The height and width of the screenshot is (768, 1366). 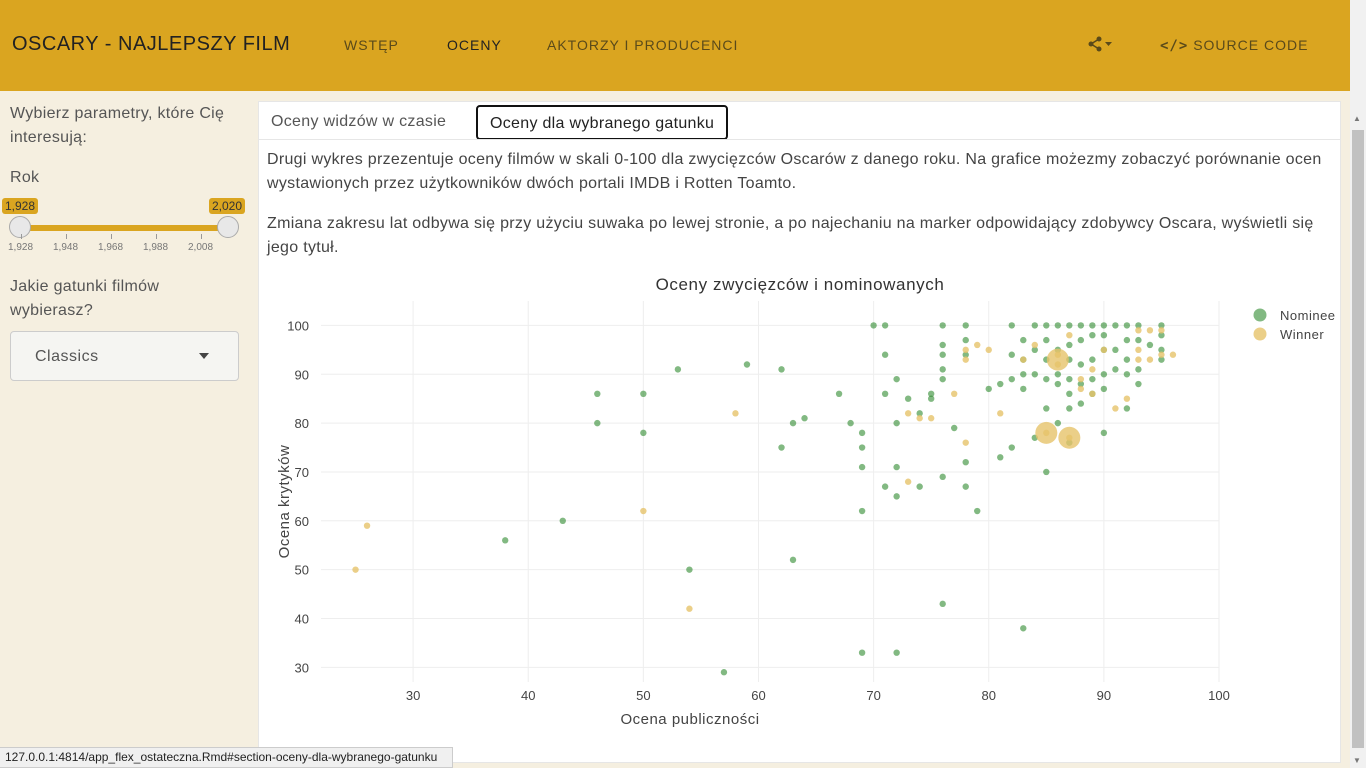 What do you see at coordinates (1260, 315) in the screenshot?
I see `legend-nominee-marker` at bounding box center [1260, 315].